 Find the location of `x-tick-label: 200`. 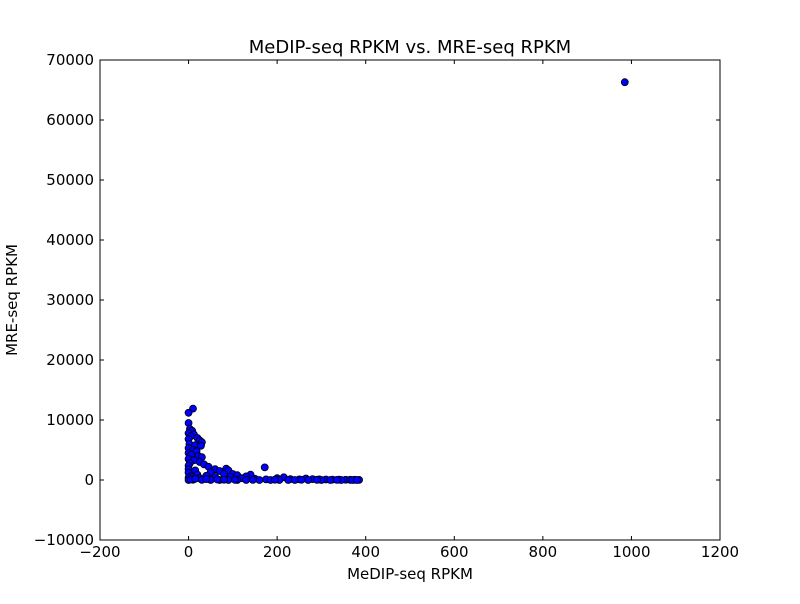

x-tick-label: 200 is located at coordinates (277, 552).